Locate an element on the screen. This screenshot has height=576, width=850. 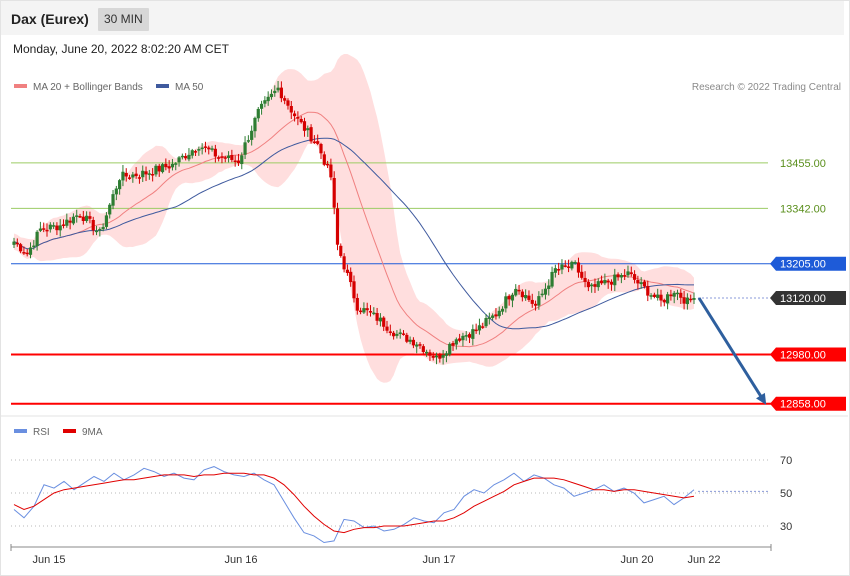
time-tick-label: Jun 15 is located at coordinates (48, 560).